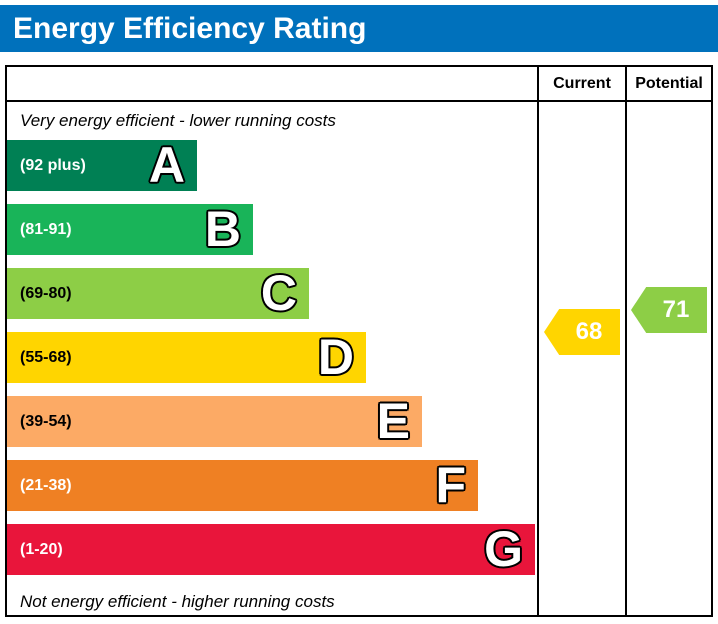  What do you see at coordinates (668, 358) in the screenshot?
I see `potential-column: 71` at bounding box center [668, 358].